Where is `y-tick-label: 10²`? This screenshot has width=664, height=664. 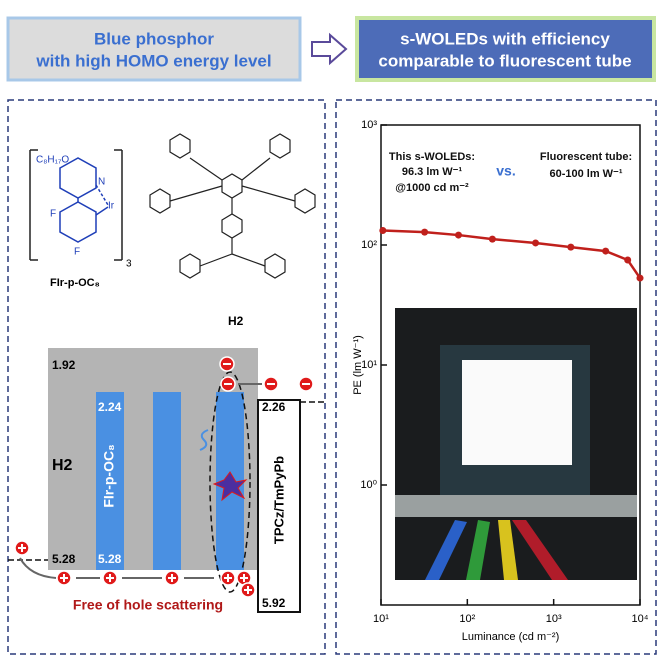 y-tick-label: 10² is located at coordinates (369, 245).